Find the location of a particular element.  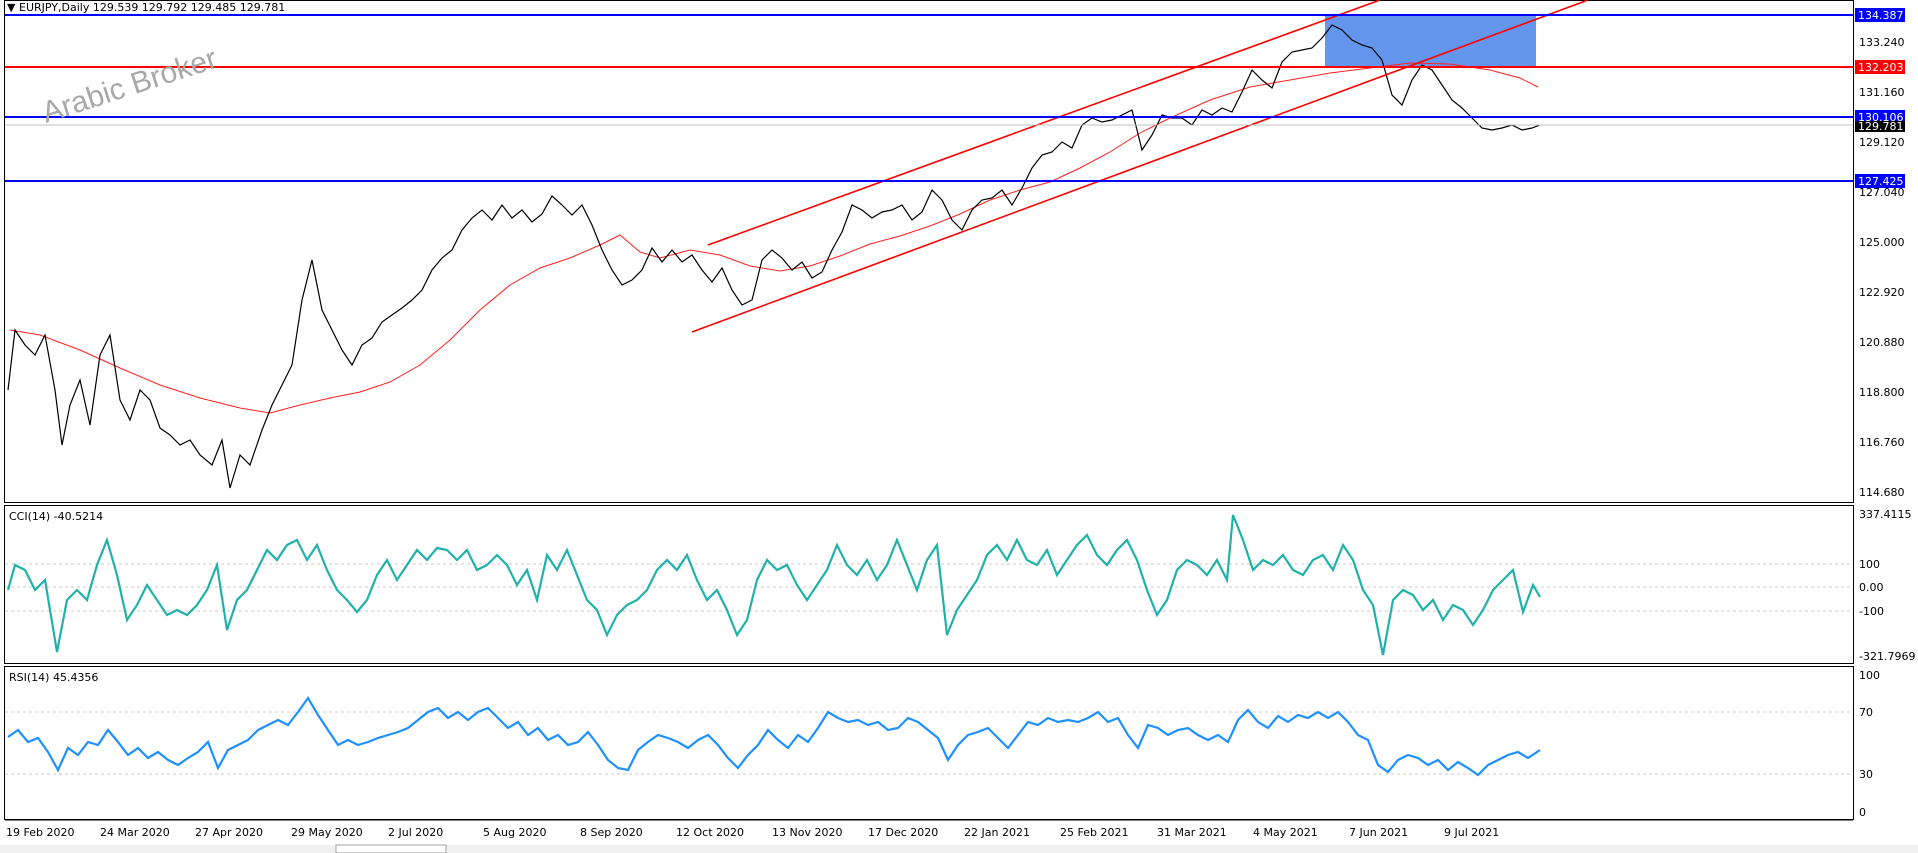

cci-tick: -100 is located at coordinates (1871, 611).